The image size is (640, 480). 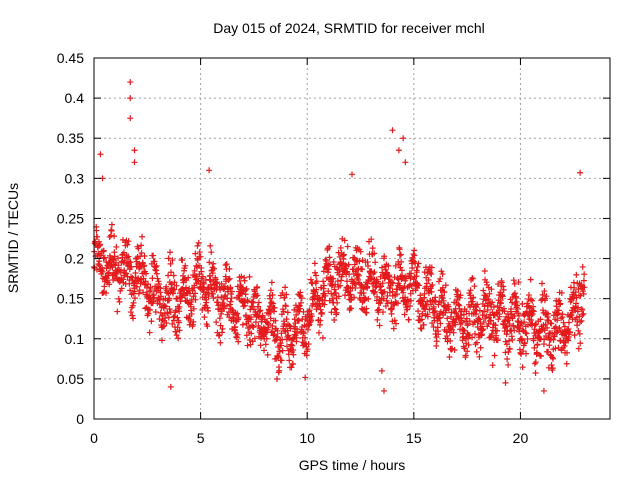 I want to click on x-tick-label: 0, so click(x=94, y=438).